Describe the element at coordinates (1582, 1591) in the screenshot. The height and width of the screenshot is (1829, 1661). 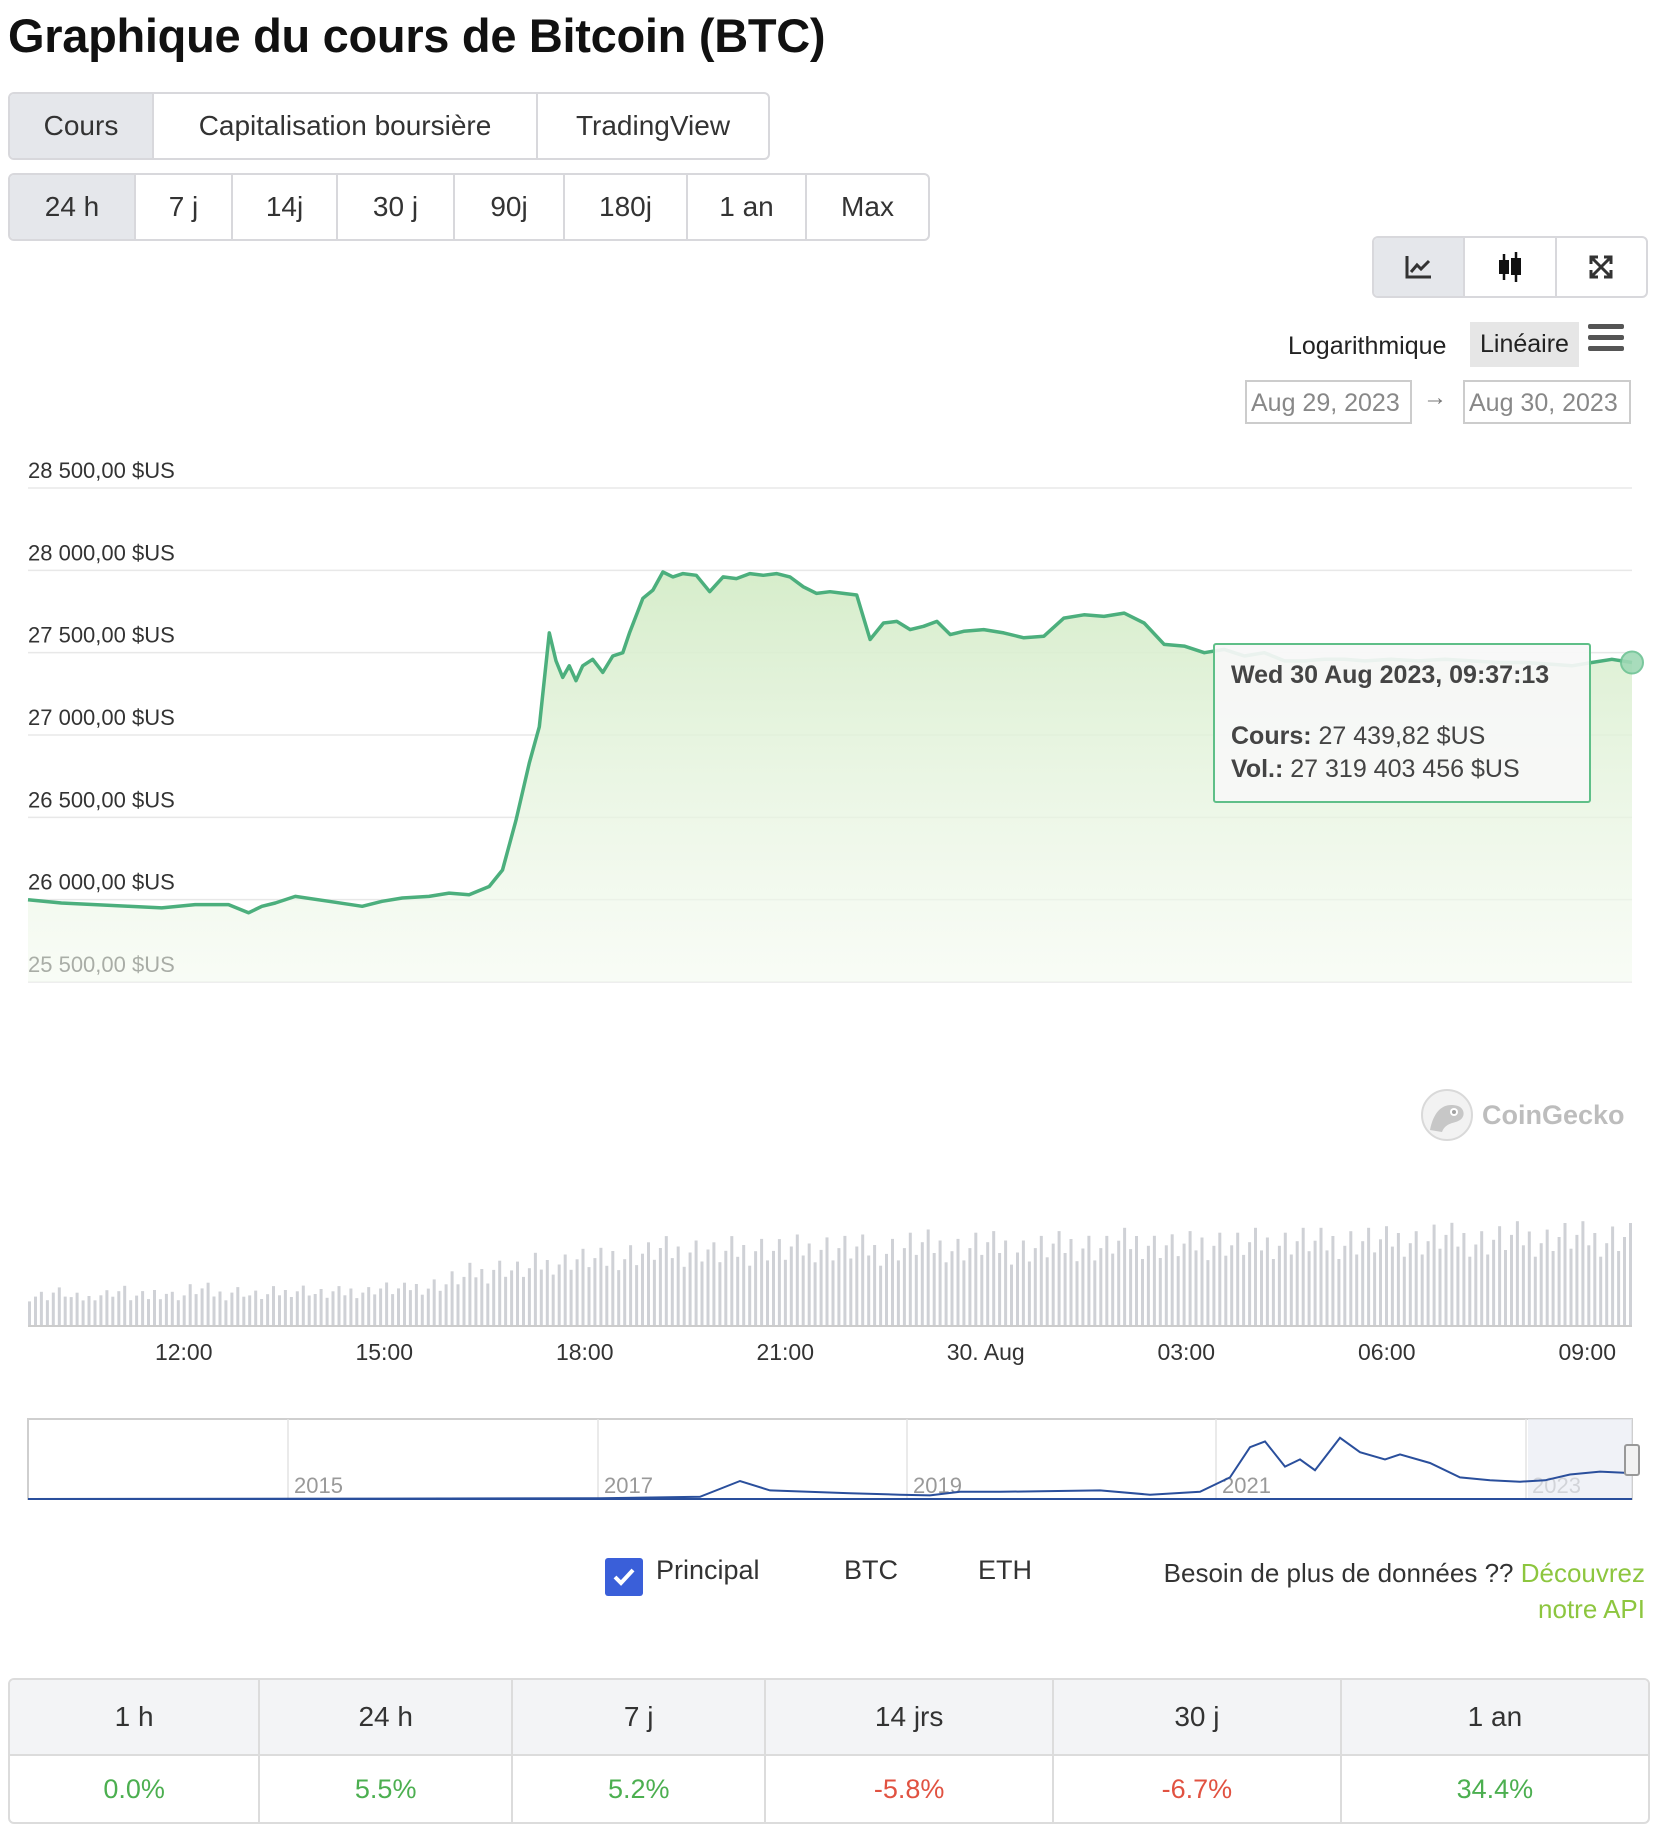
I see `api-link: Découvrez notre API` at that location.